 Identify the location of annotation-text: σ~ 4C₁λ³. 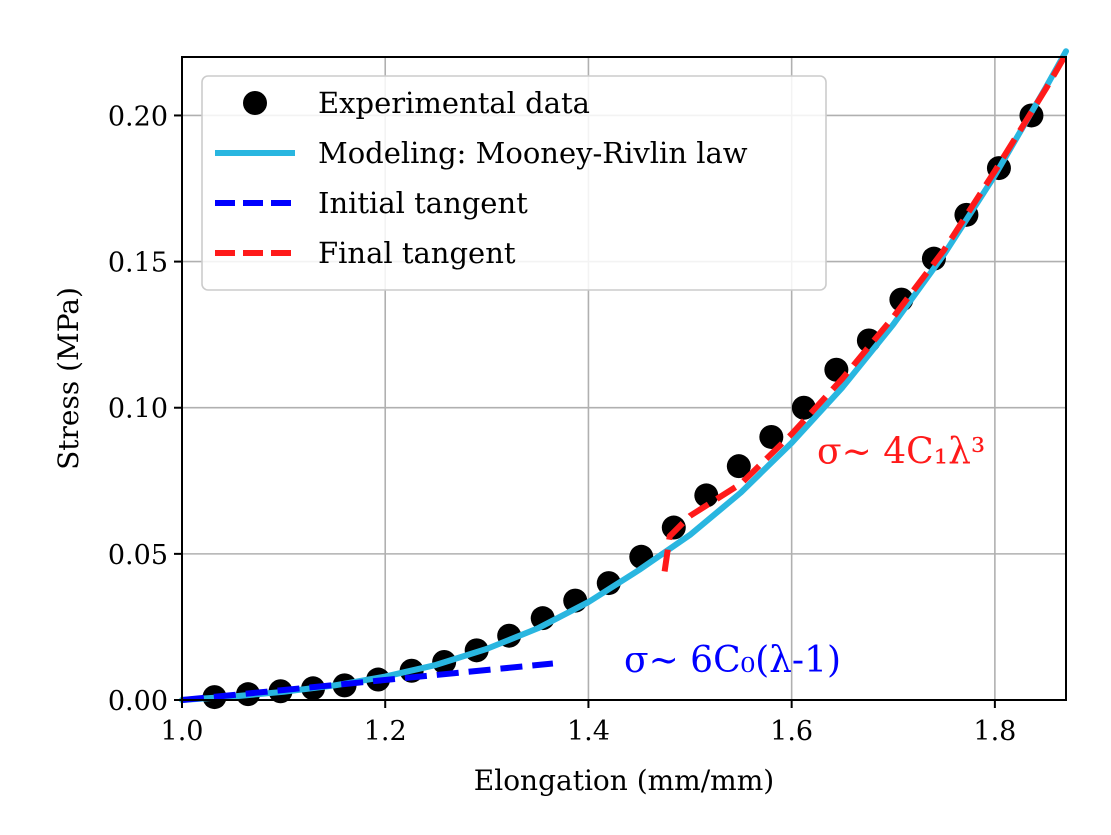
(901, 451).